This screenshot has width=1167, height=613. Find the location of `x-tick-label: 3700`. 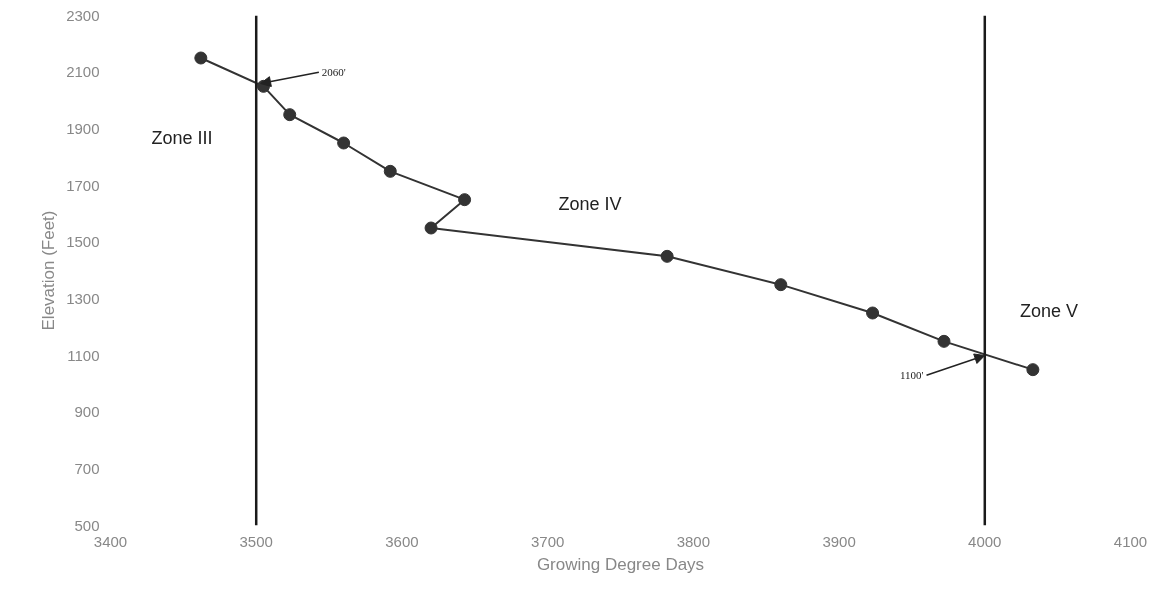

x-tick-label: 3700 is located at coordinates (547, 541).